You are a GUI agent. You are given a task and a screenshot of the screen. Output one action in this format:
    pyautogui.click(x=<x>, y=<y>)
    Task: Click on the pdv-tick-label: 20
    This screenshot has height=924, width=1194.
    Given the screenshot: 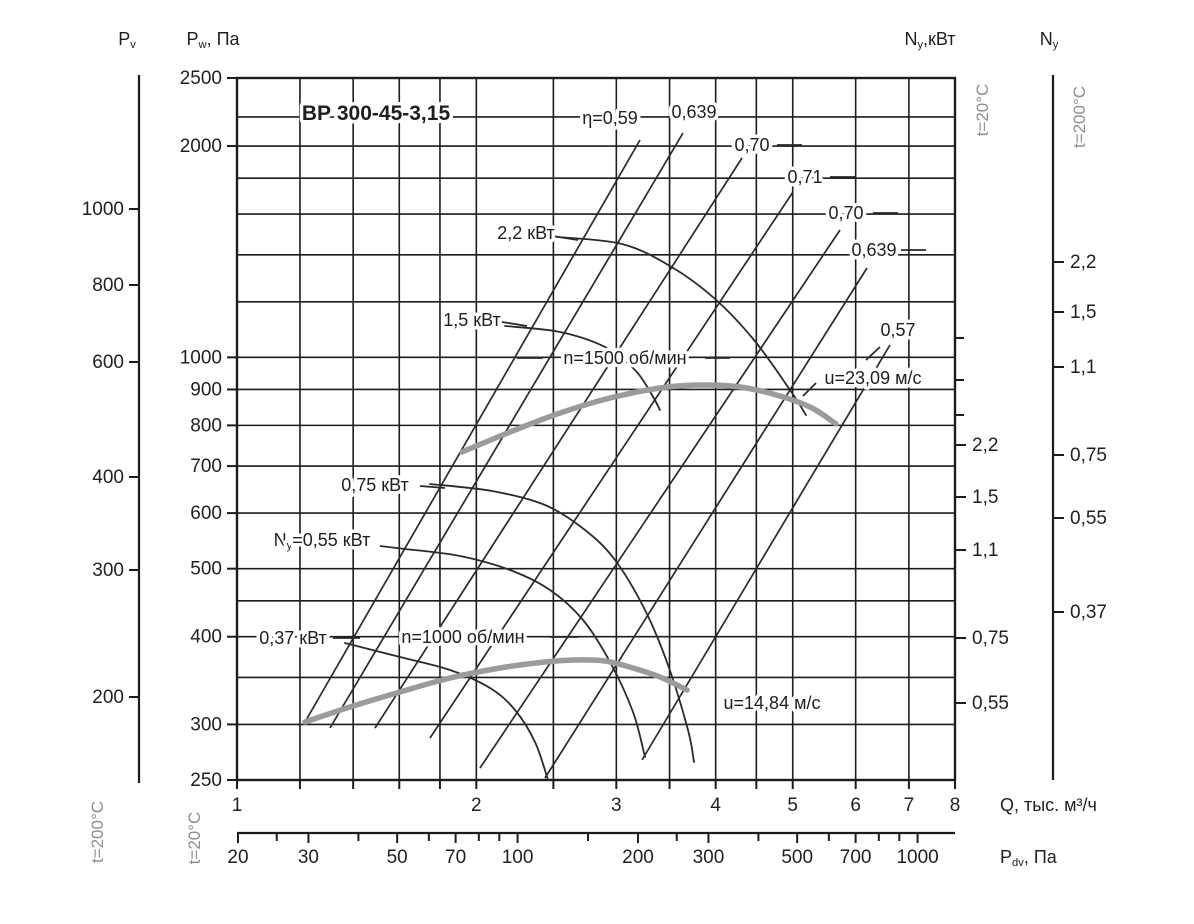 What is the action you would take?
    pyautogui.click(x=237, y=857)
    